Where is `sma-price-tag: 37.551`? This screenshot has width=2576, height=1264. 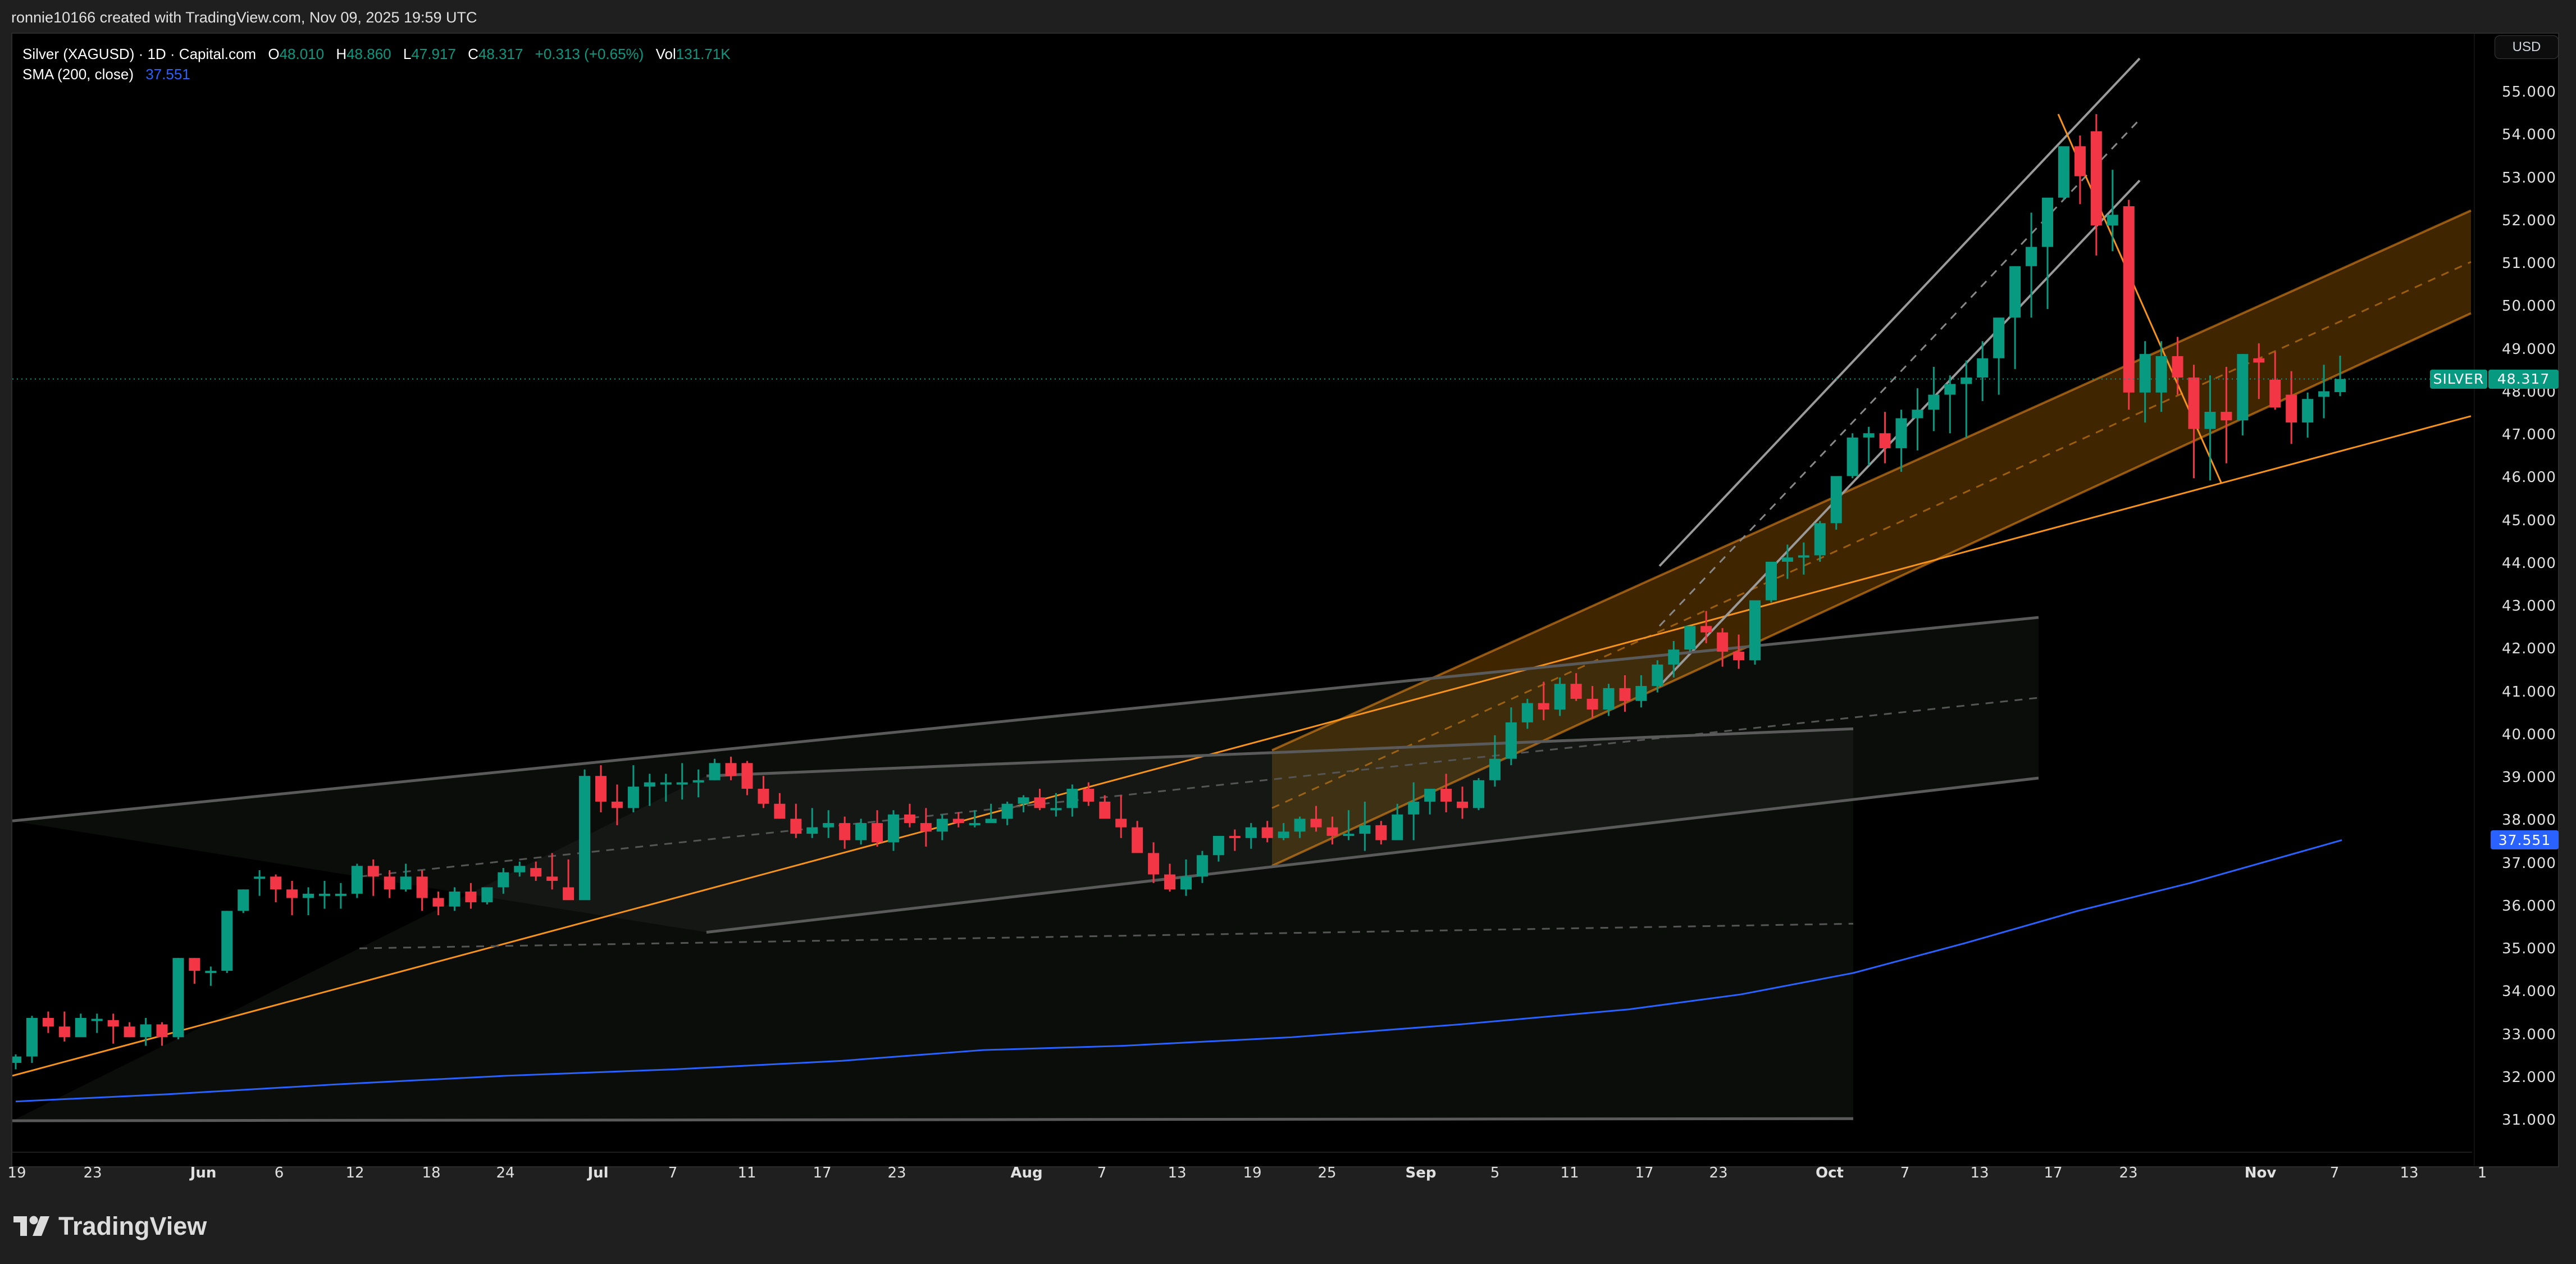 sma-price-tag: 37.551 is located at coordinates (2525, 840).